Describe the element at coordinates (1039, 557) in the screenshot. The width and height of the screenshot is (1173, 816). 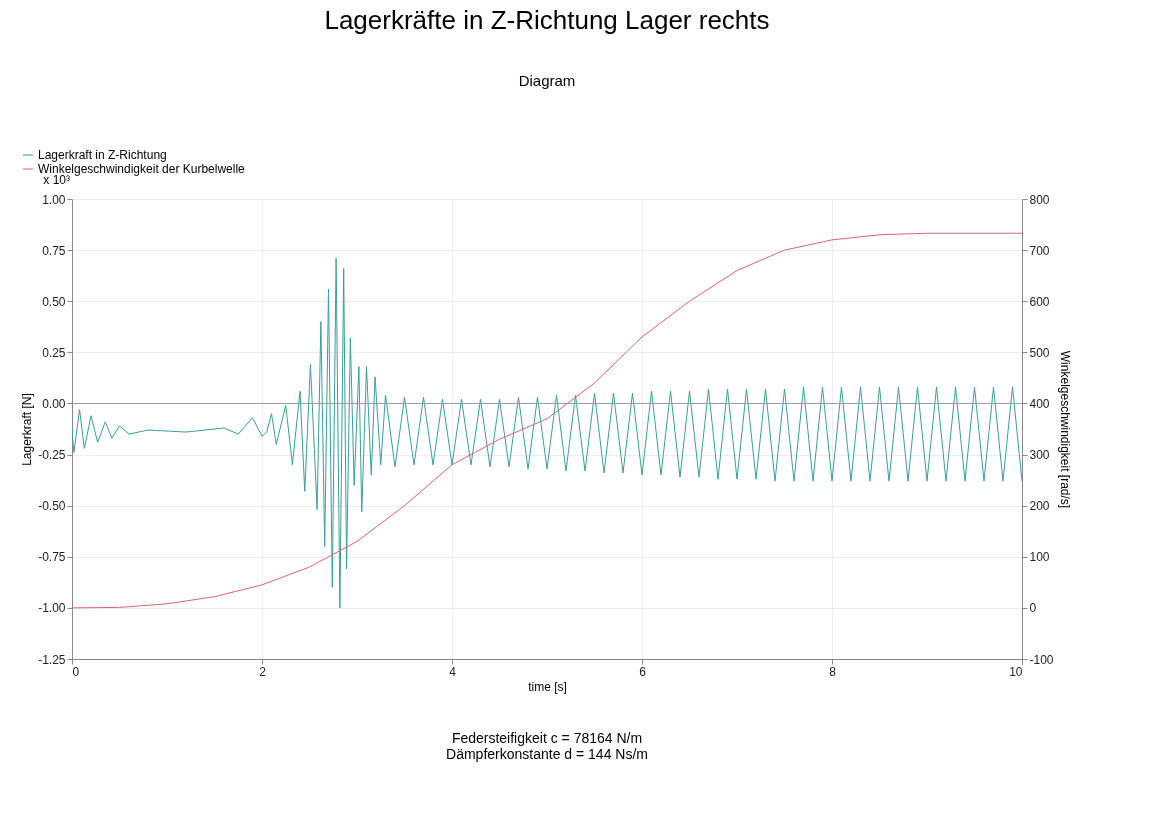
I see `y2-tick-label: 100` at that location.